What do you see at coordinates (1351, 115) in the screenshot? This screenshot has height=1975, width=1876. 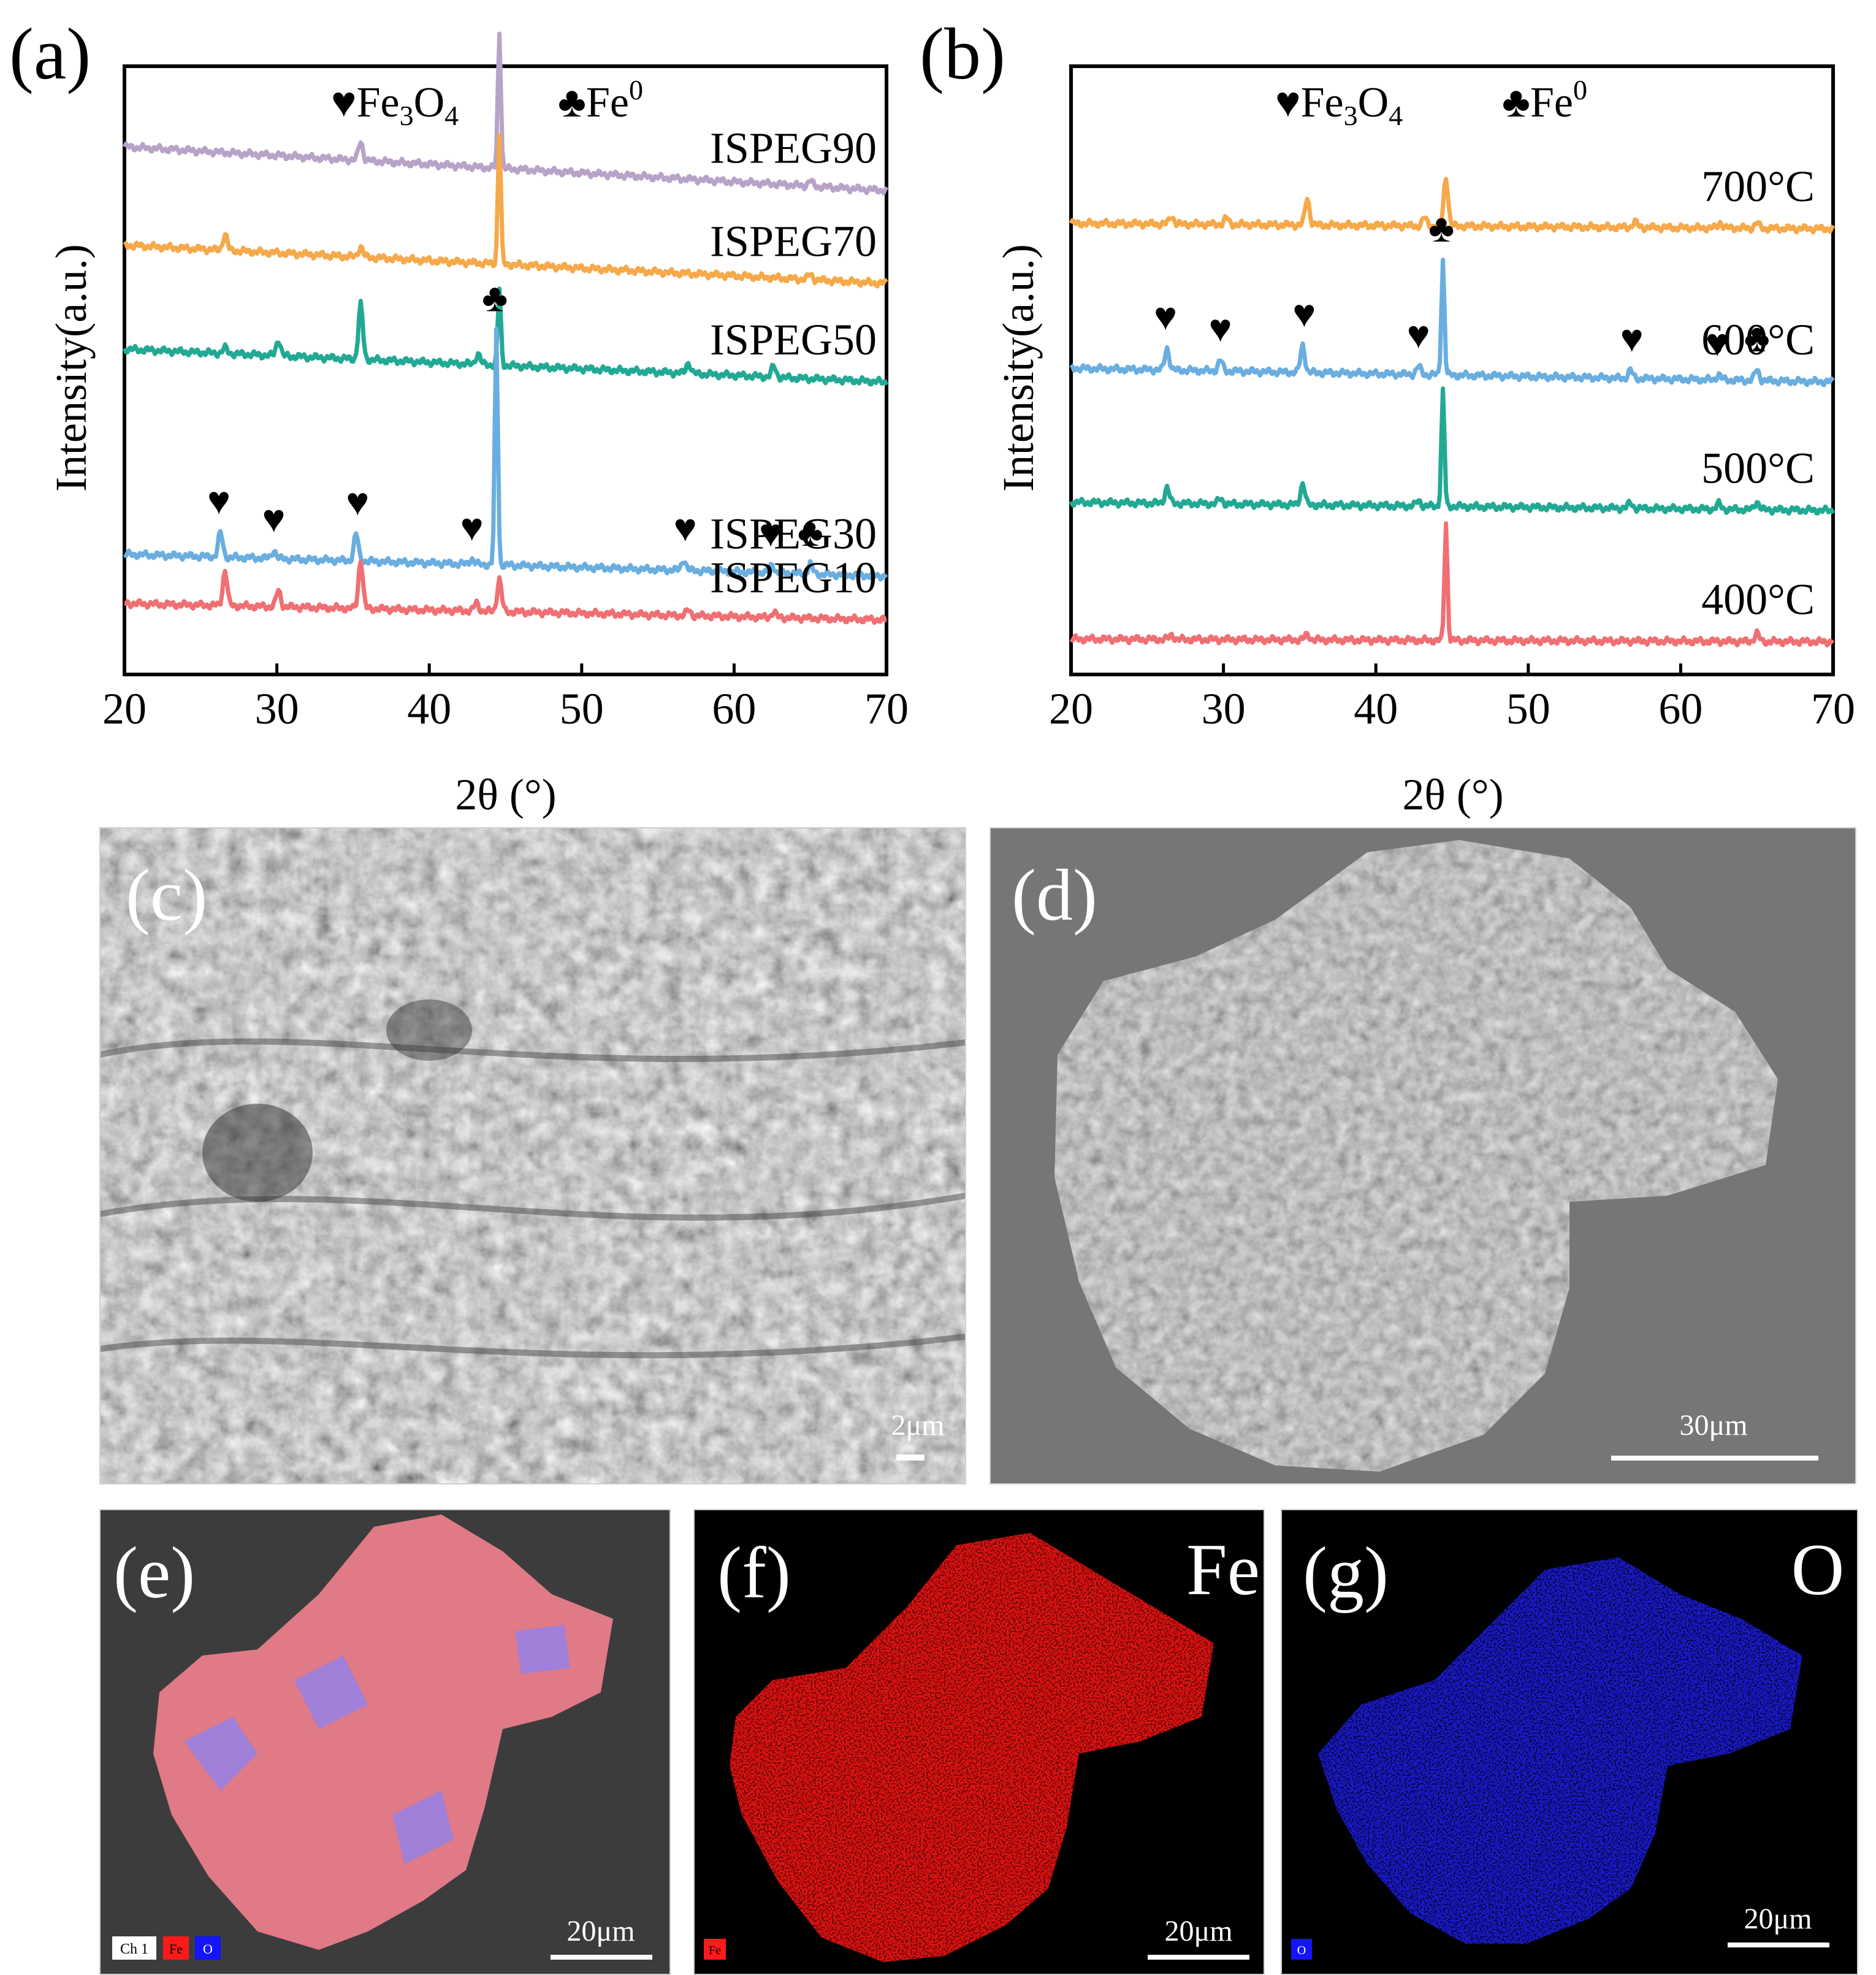 I see `panel-b-legend-sub3: 3` at bounding box center [1351, 115].